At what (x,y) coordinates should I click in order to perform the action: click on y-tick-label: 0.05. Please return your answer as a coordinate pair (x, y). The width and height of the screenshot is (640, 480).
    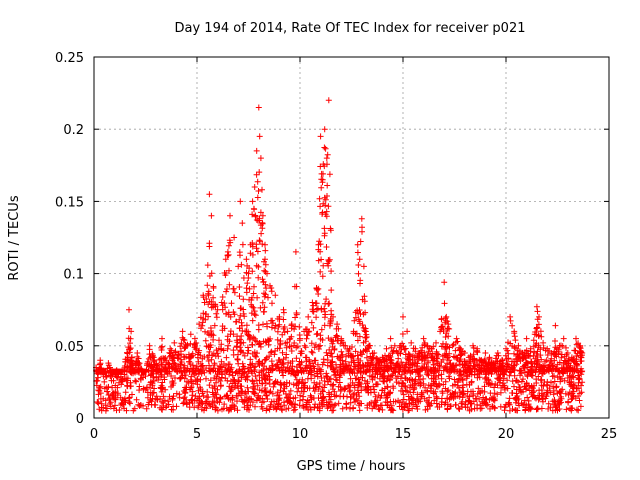
    Looking at the image, I should click on (69, 347).